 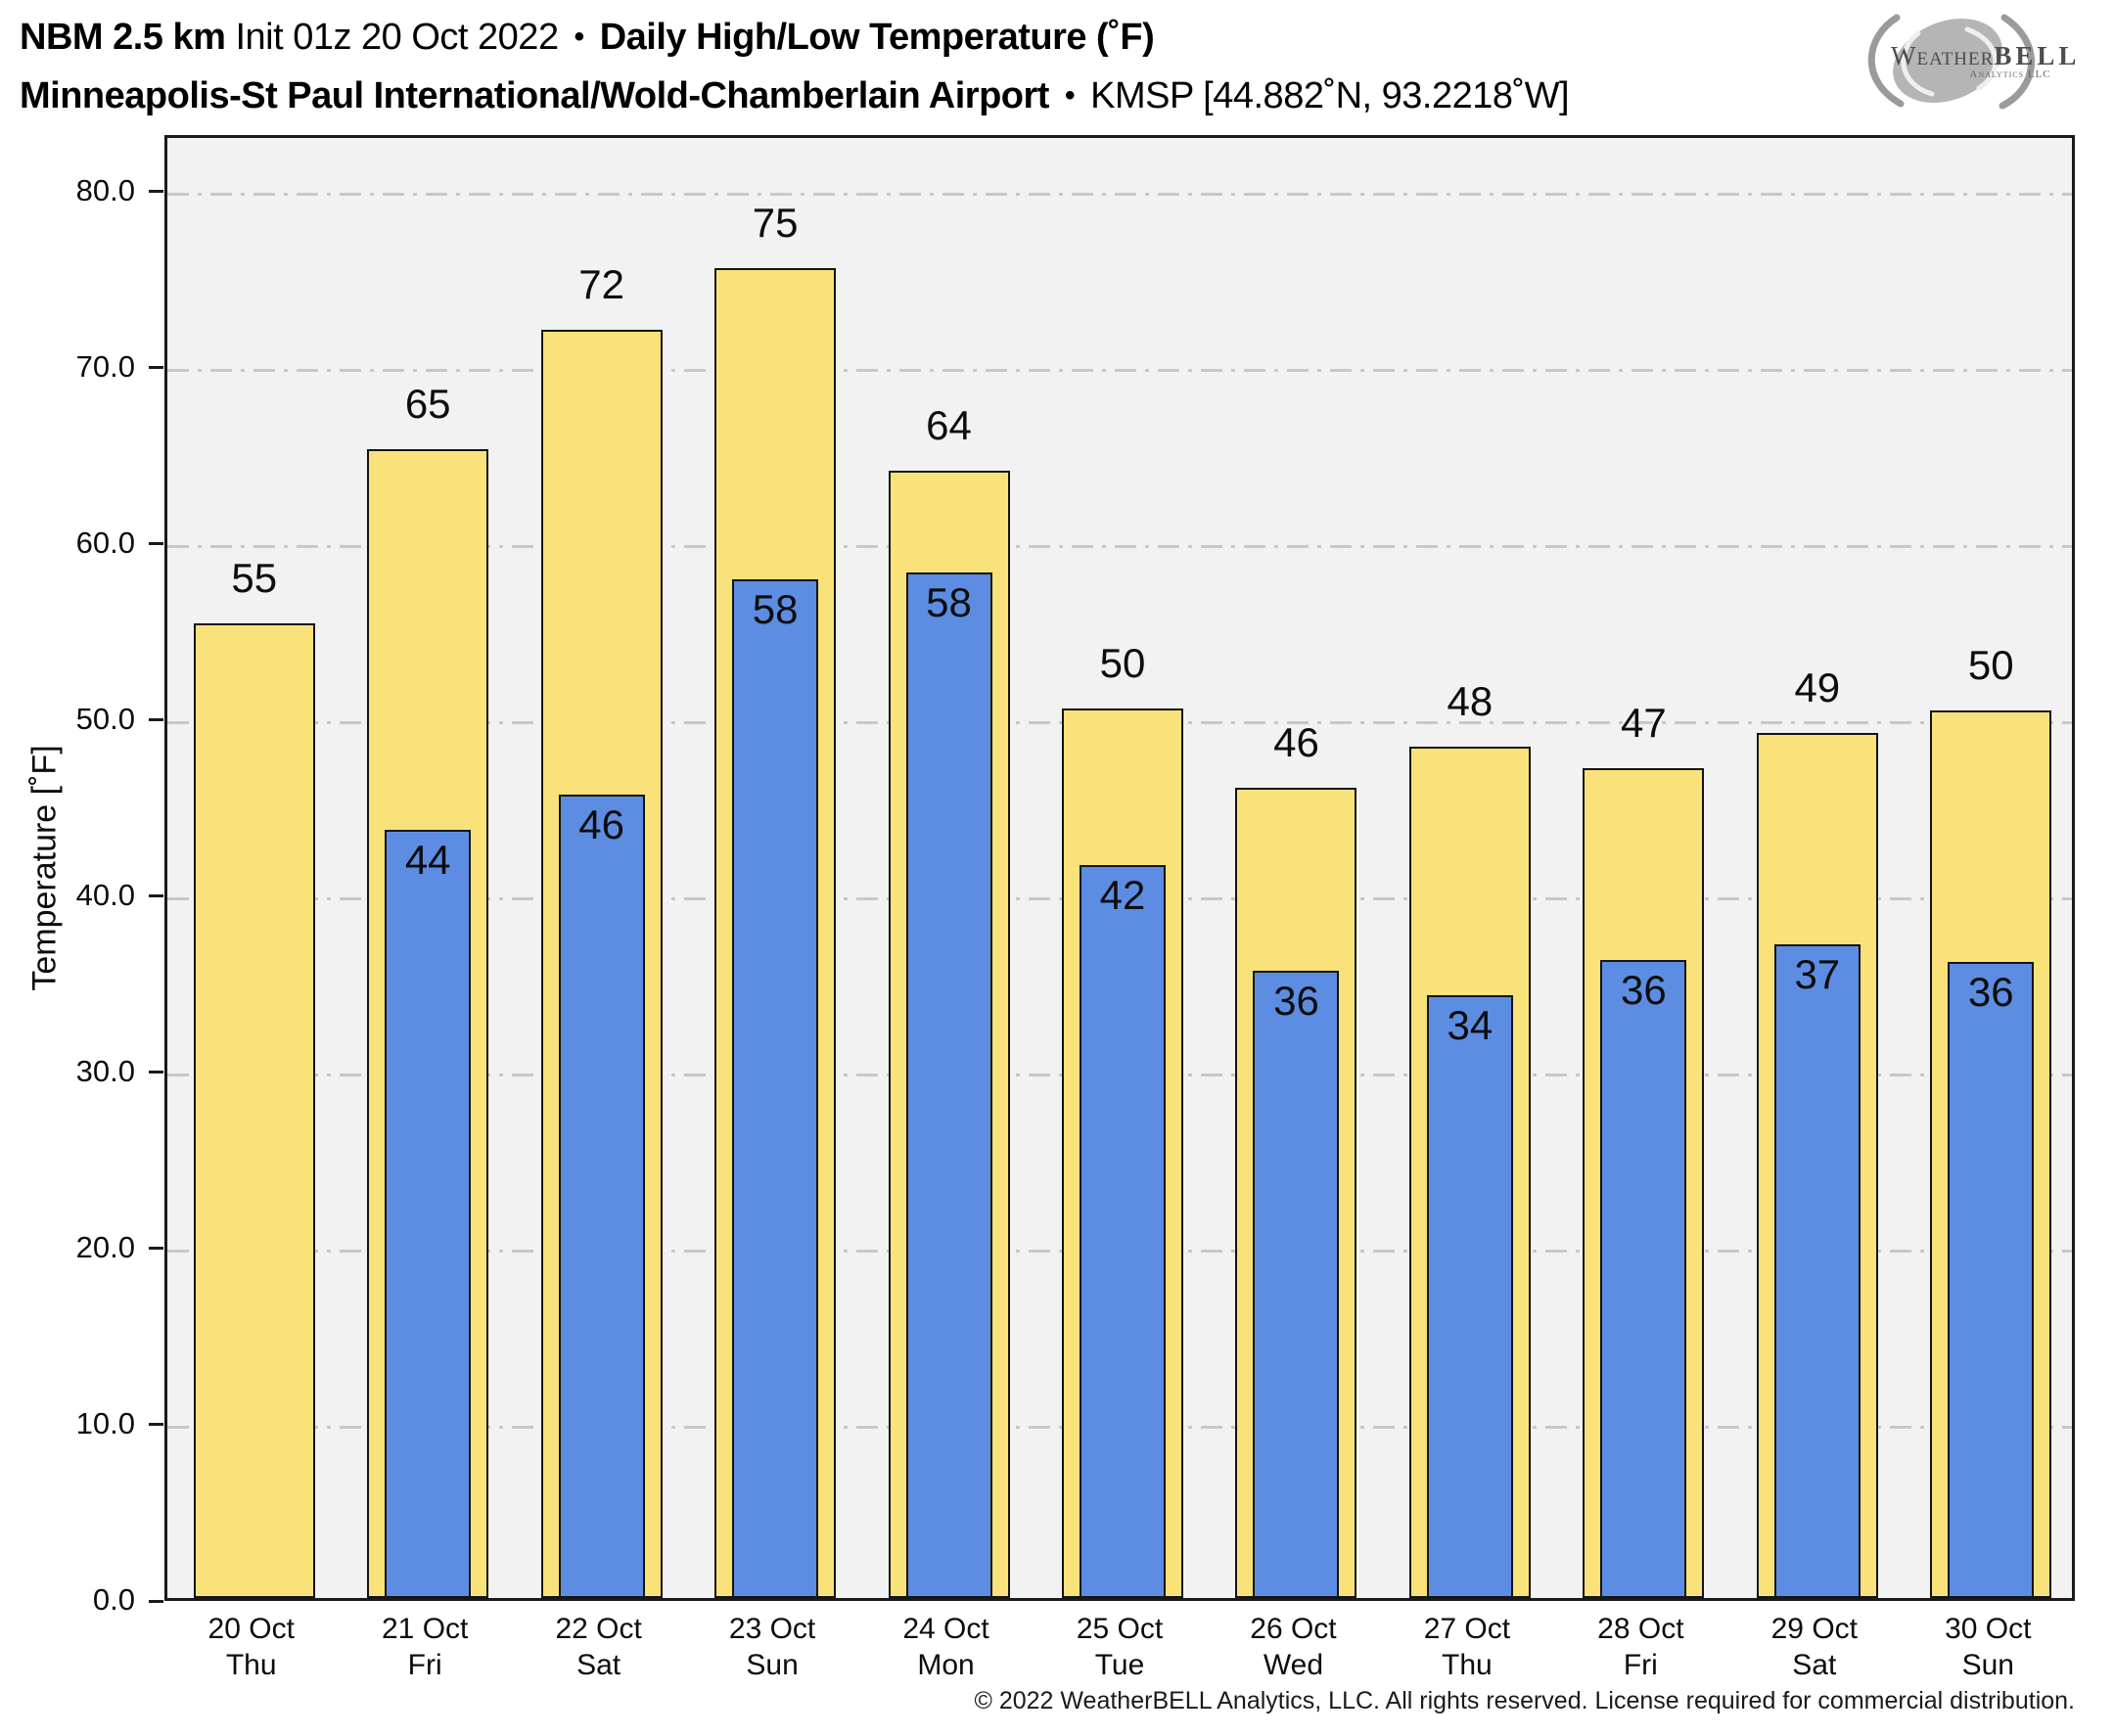 What do you see at coordinates (1293, 1647) in the screenshot?
I see `x-category-label: 26 Oct Wed` at bounding box center [1293, 1647].